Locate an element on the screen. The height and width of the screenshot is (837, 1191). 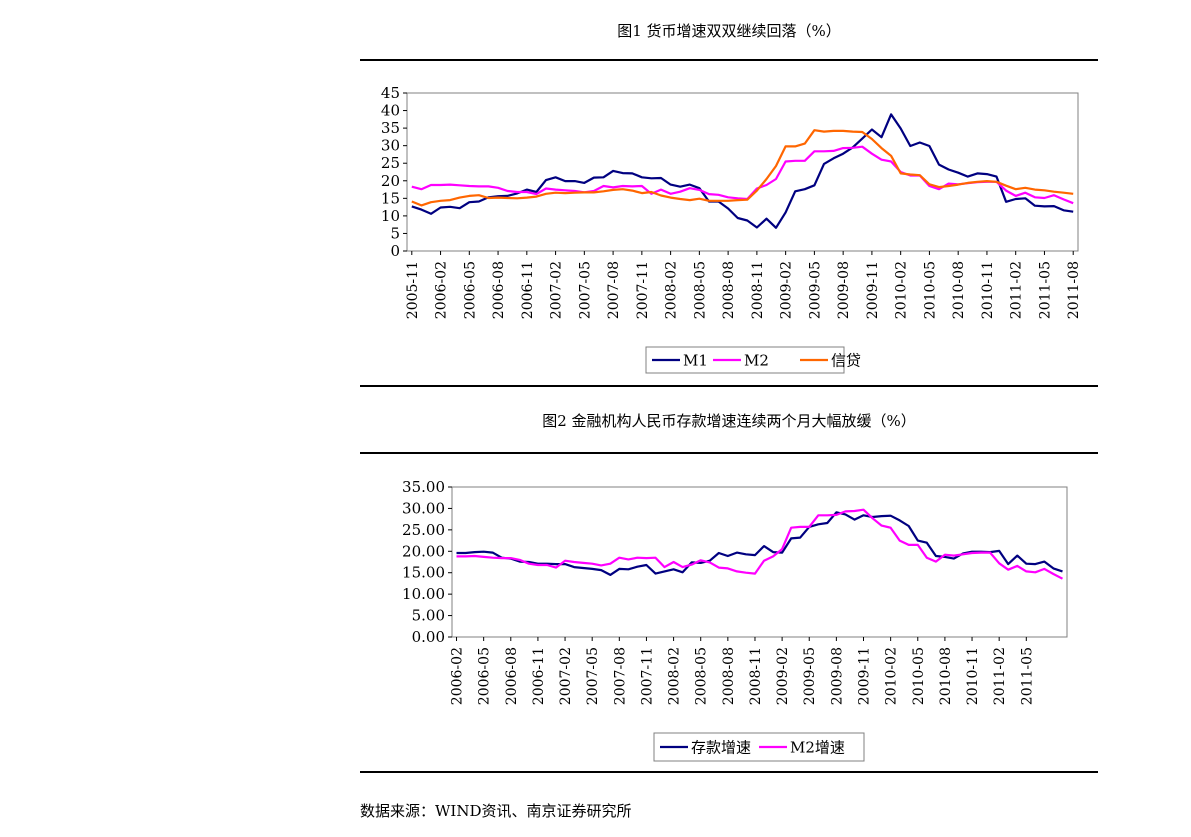
y-tick-label: 20.00 is located at coordinates (423, 551).